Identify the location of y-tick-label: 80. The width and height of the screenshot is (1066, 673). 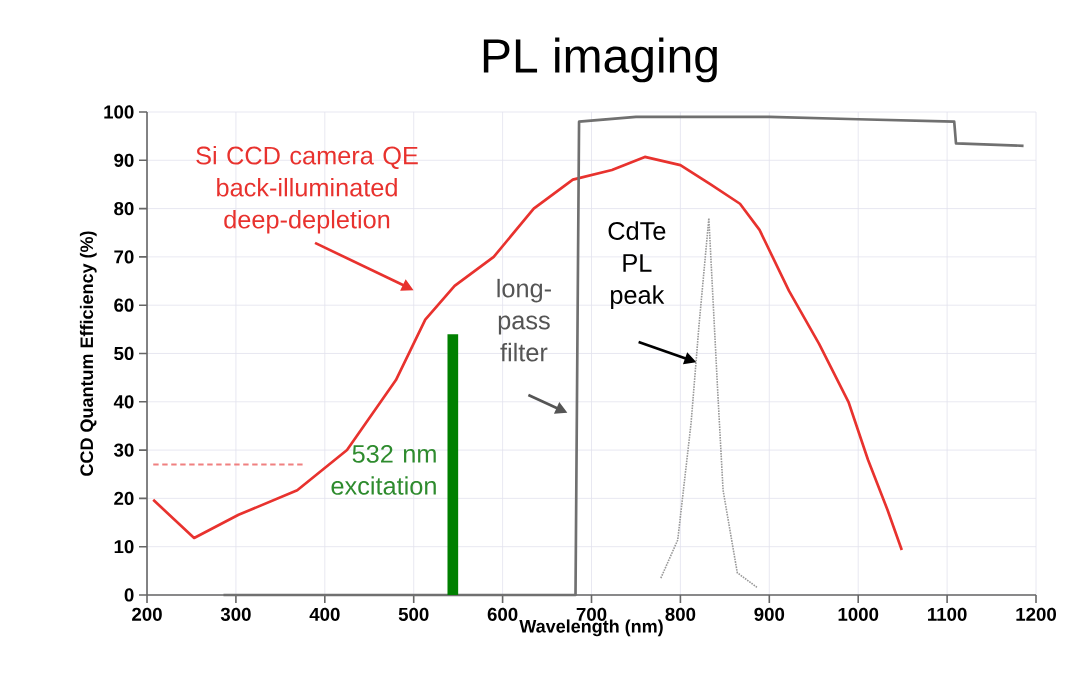
(124, 208).